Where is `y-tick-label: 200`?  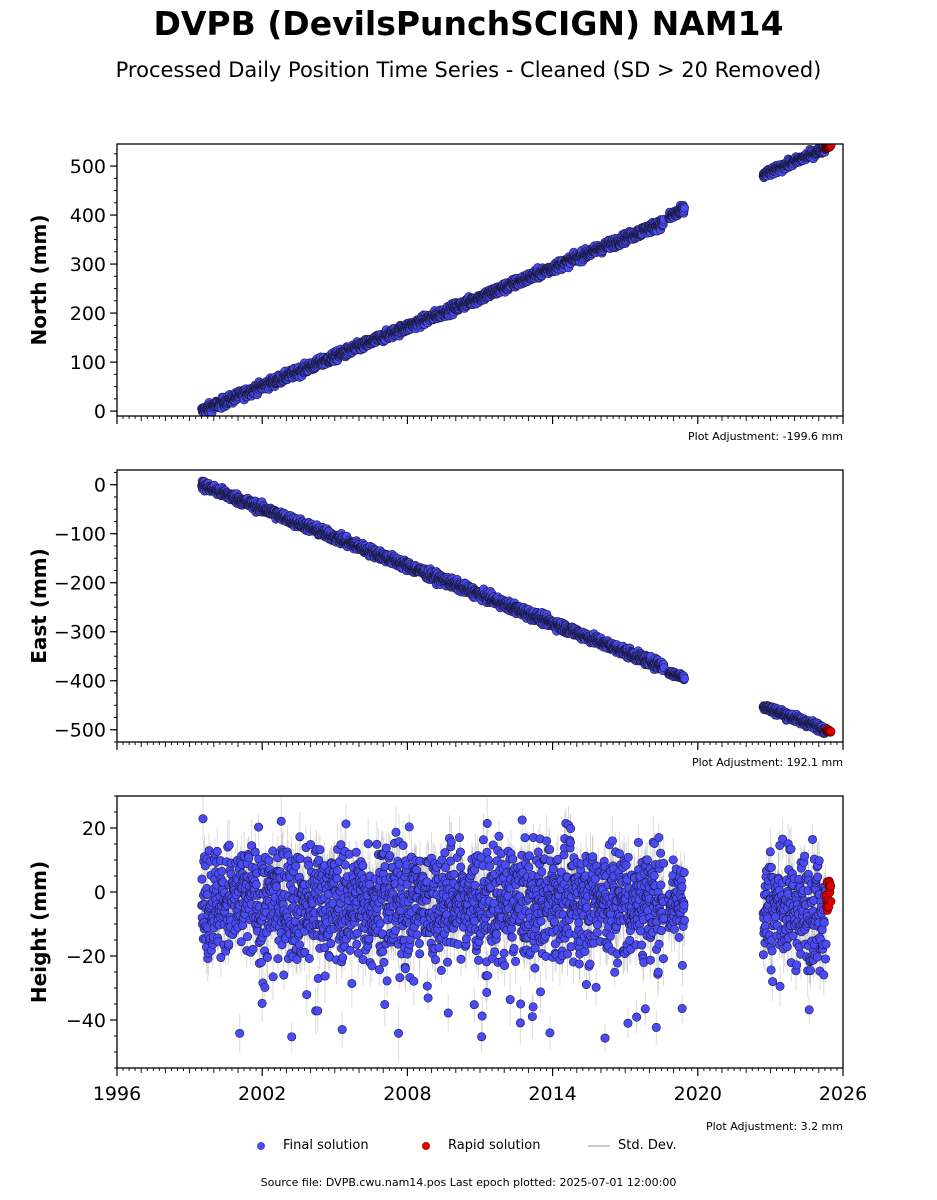
y-tick-label: 200 is located at coordinates (88, 314).